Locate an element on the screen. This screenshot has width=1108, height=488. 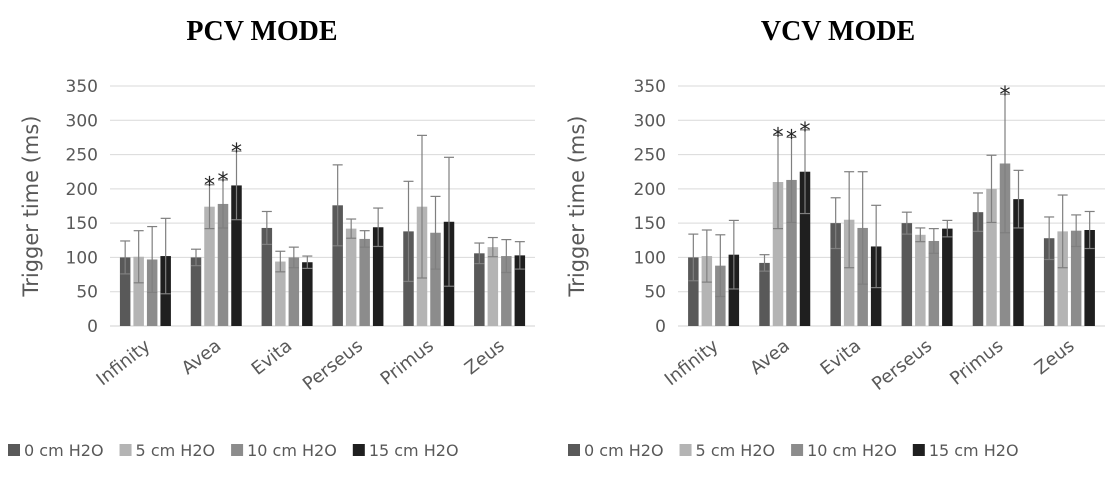
y-tick-label: 0 is located at coordinates (92, 327).